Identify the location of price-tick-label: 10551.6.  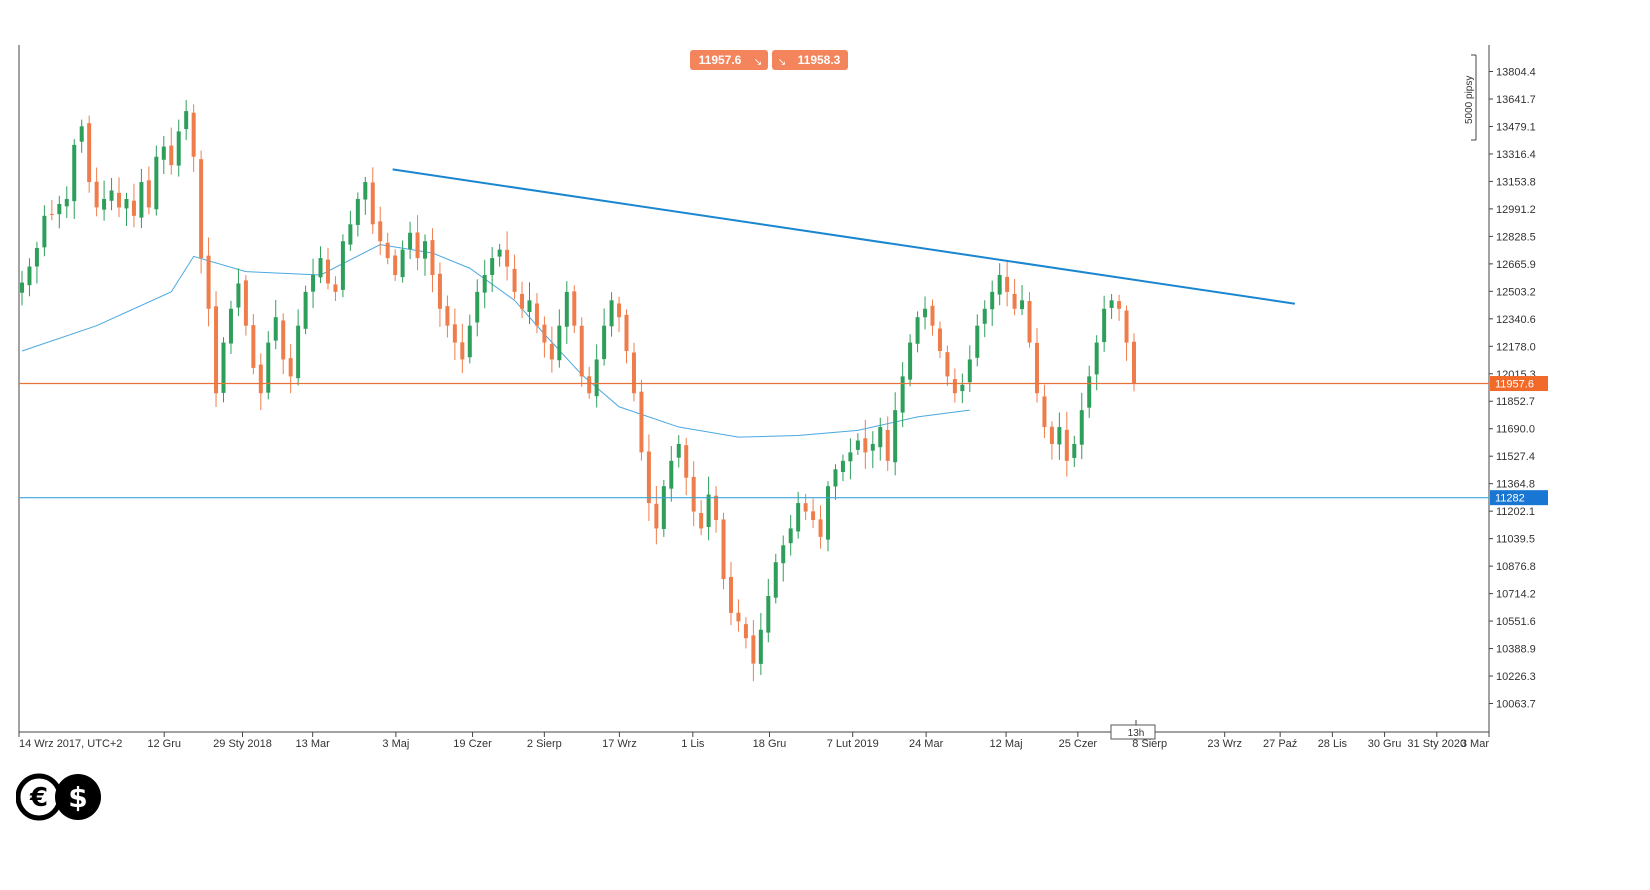
(1516, 622).